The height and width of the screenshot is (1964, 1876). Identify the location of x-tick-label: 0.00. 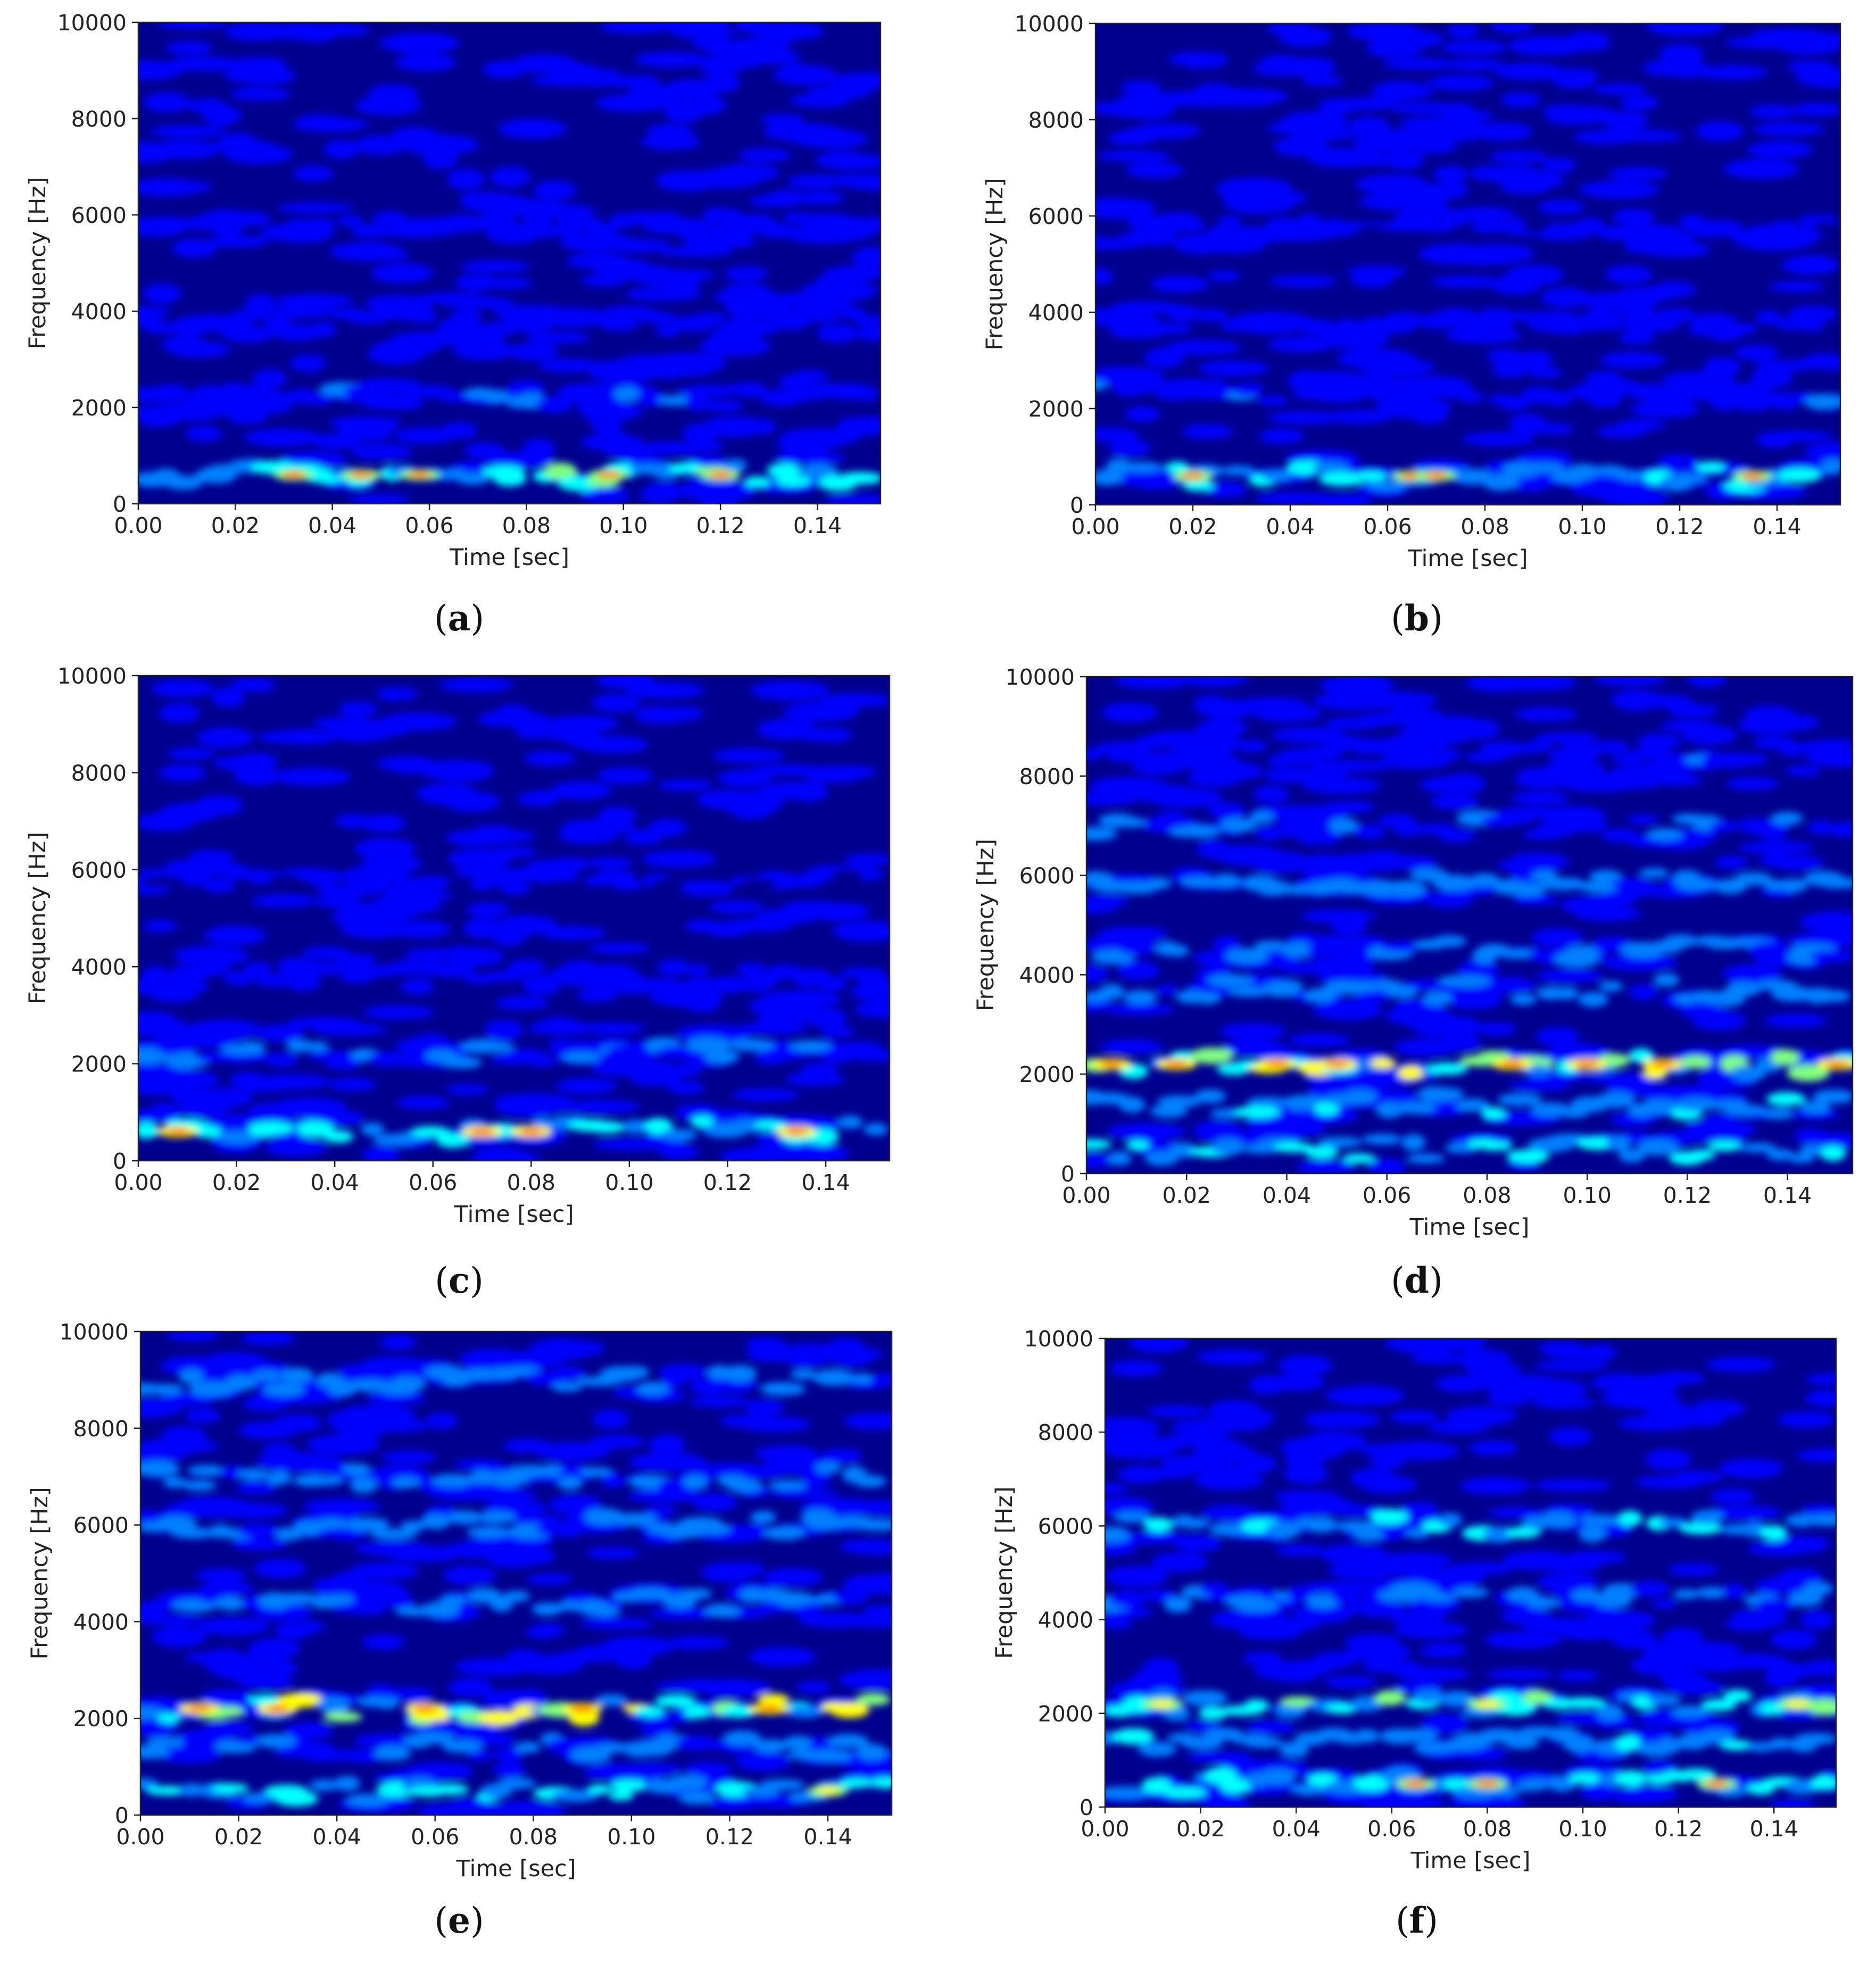
(140, 1837).